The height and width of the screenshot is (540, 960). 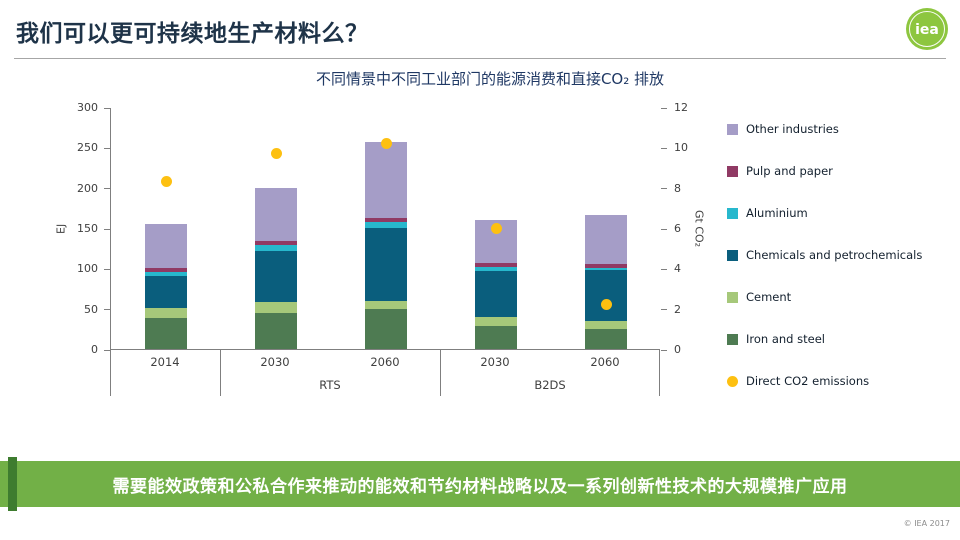 I want to click on legend-label: Direct CO2 emissions, so click(x=808, y=381).